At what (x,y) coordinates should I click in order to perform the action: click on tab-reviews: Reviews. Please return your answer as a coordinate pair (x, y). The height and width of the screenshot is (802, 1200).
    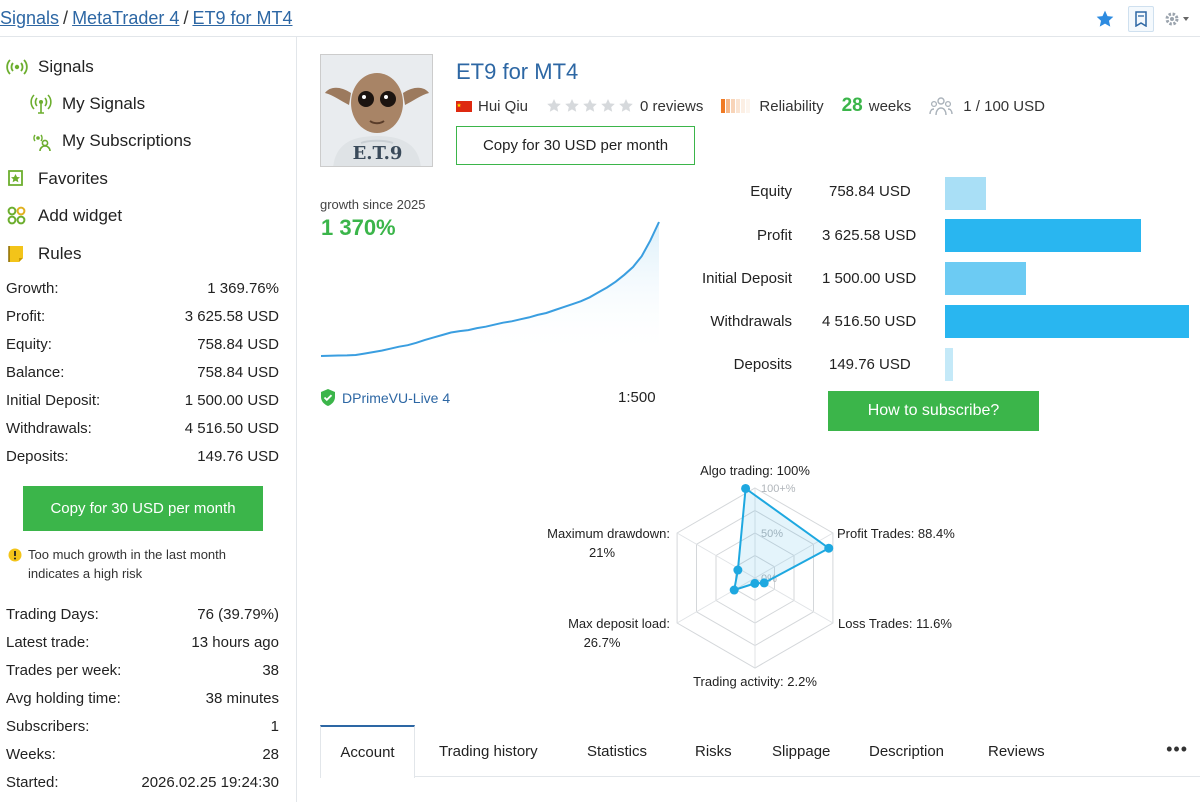
    Looking at the image, I should click on (1016, 751).